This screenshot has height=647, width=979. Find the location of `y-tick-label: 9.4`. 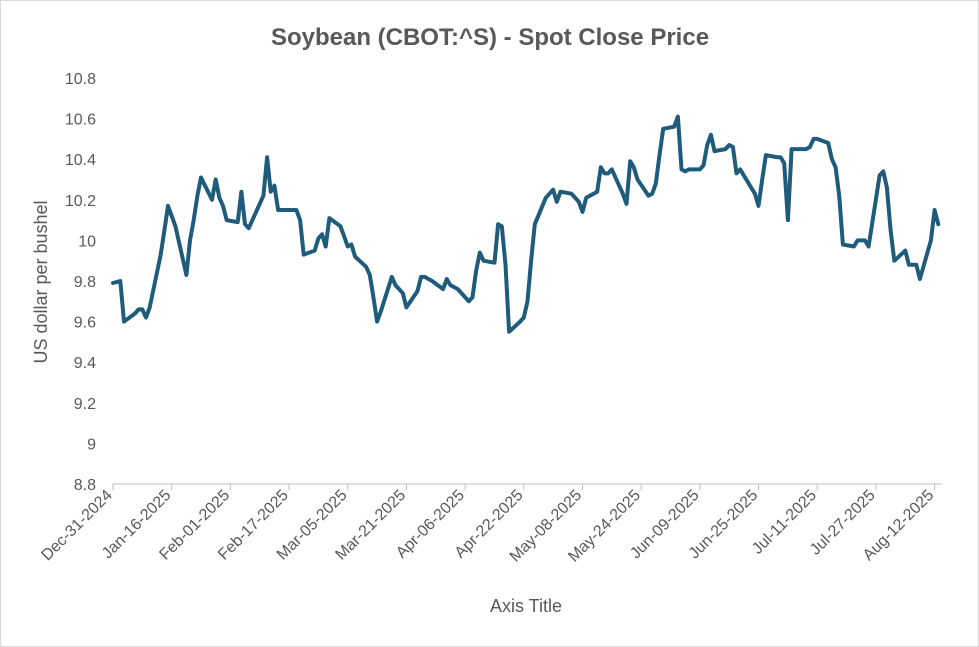

y-tick-label: 9.4 is located at coordinates (85, 363).